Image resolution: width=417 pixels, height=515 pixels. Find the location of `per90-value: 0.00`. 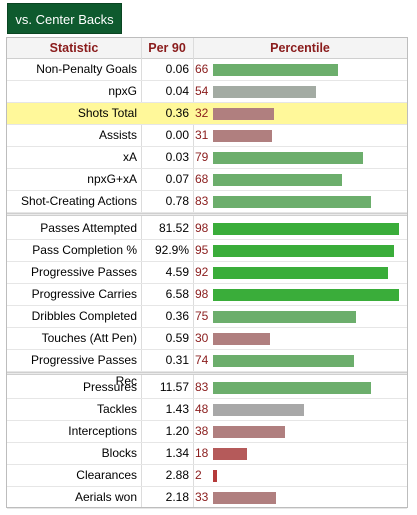

per90-value: 0.00 is located at coordinates (177, 135).